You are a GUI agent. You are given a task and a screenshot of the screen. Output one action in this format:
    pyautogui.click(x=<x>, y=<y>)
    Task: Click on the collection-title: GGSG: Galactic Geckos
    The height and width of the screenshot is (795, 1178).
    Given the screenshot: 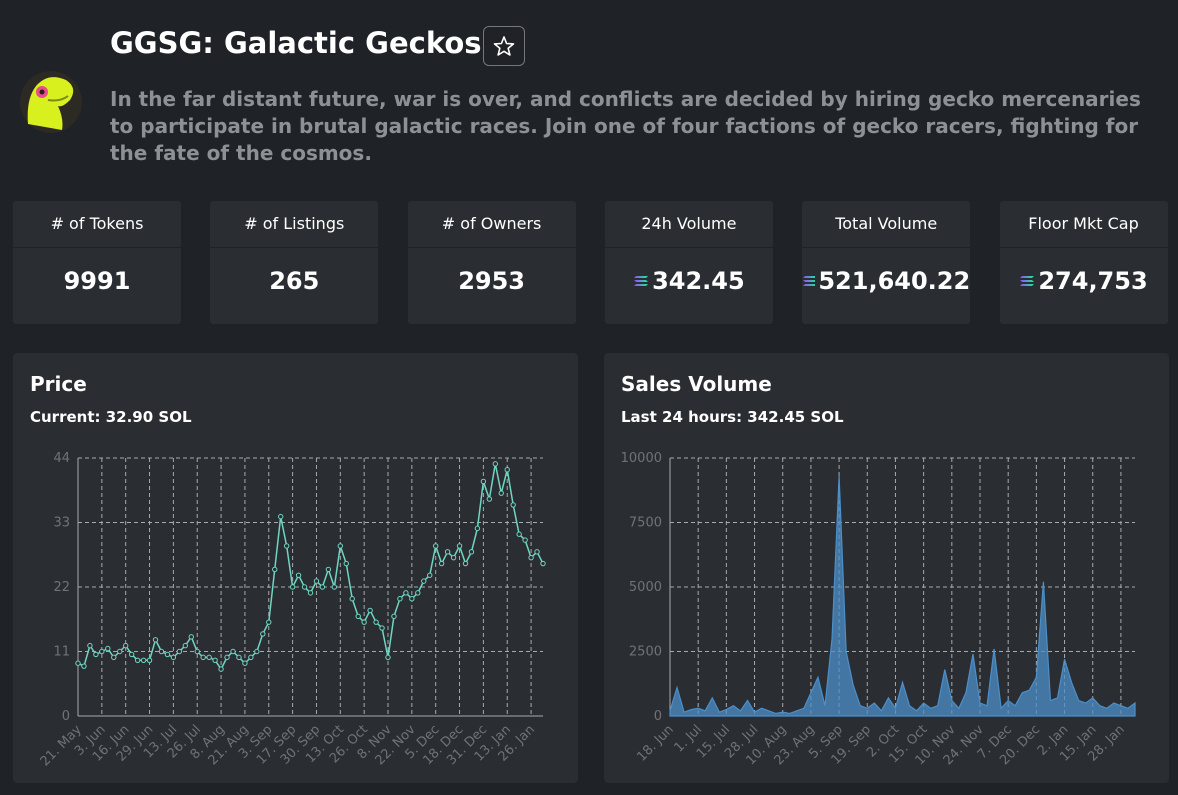 What is the action you would take?
    pyautogui.click(x=296, y=43)
    